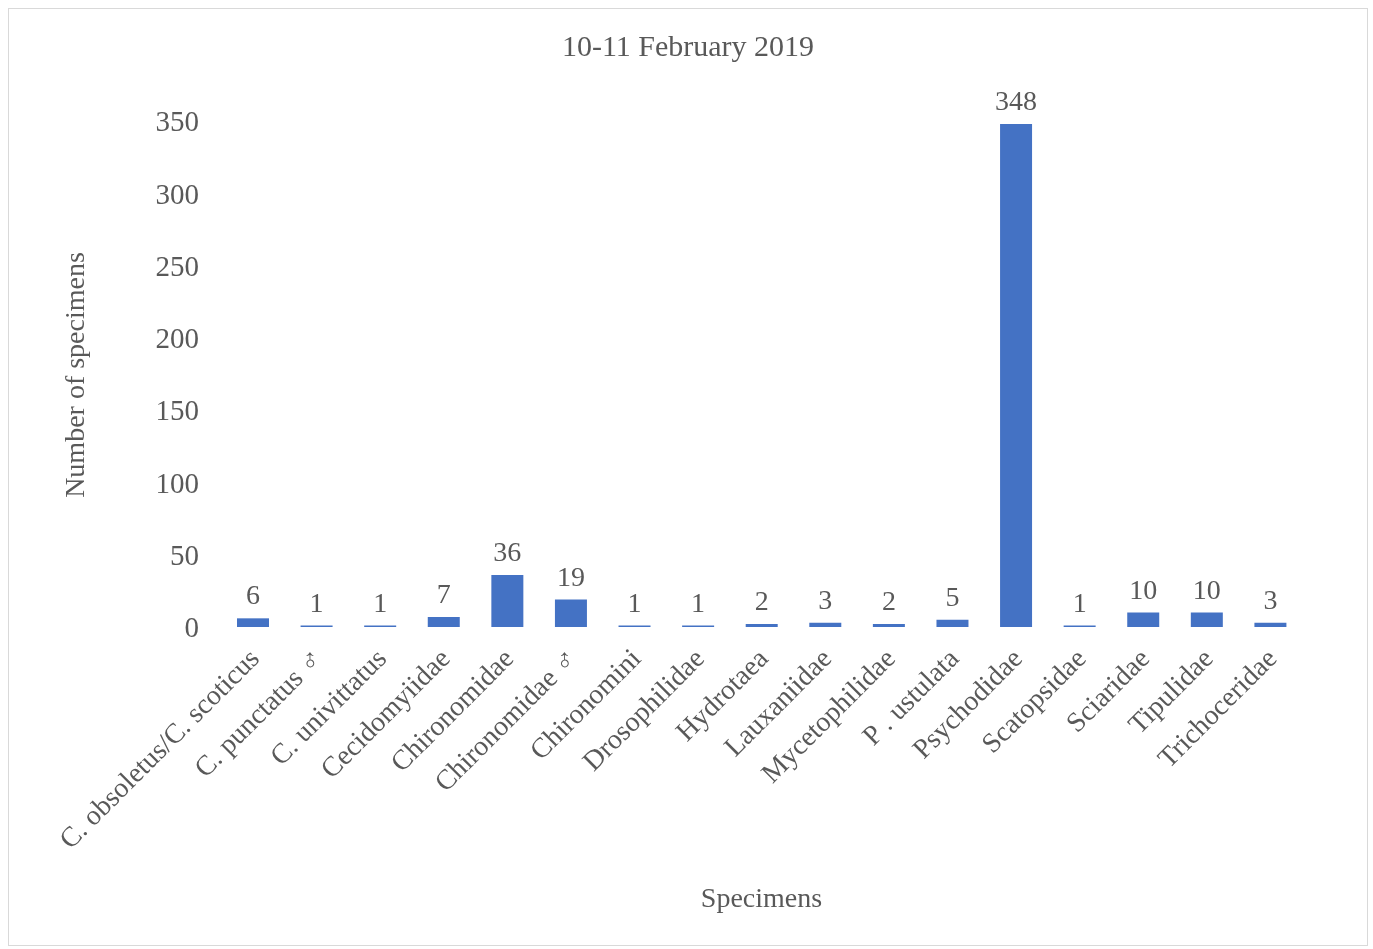 This screenshot has height=949, width=1373. Describe the element at coordinates (1016, 100) in the screenshot. I see `data-label: 348` at that location.